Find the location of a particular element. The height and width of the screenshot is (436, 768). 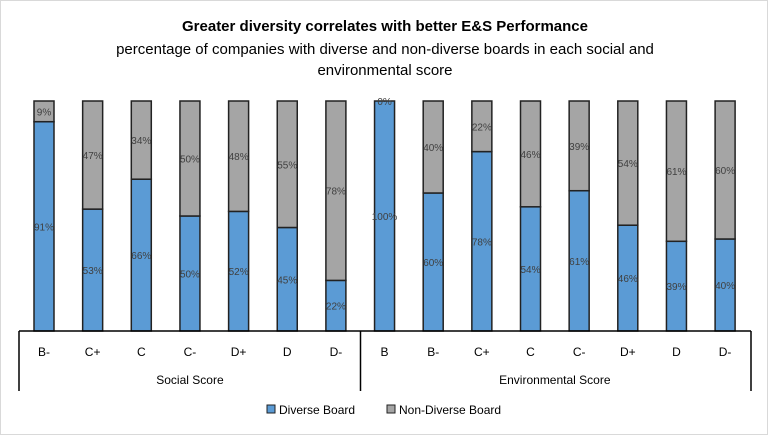

data-label-non-diverse: 55% is located at coordinates (287, 165).